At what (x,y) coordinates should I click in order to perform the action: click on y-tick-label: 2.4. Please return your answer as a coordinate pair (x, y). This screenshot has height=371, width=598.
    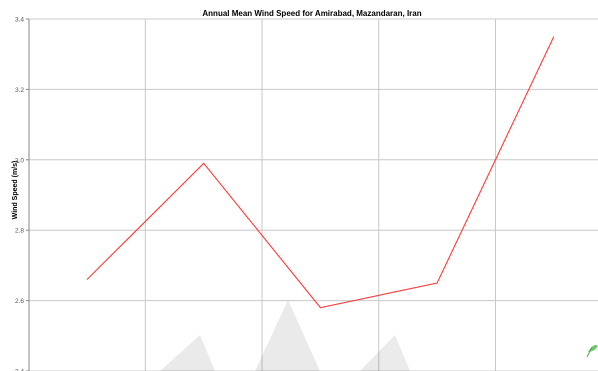
    Looking at the image, I should click on (19, 370).